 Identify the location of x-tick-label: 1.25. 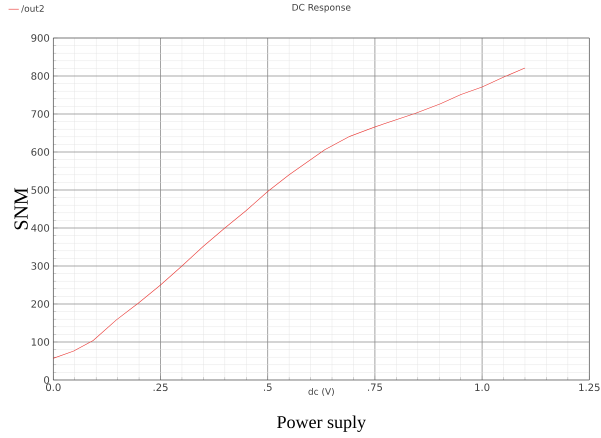
(589, 388).